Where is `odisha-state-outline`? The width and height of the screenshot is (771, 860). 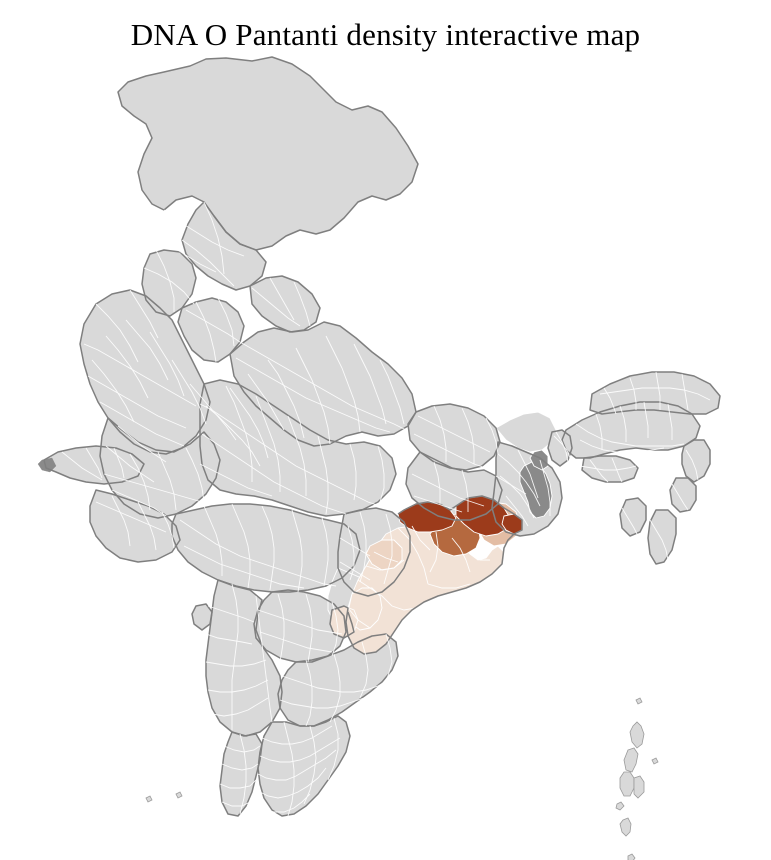
odisha-state-outline is located at coordinates (426, 575).